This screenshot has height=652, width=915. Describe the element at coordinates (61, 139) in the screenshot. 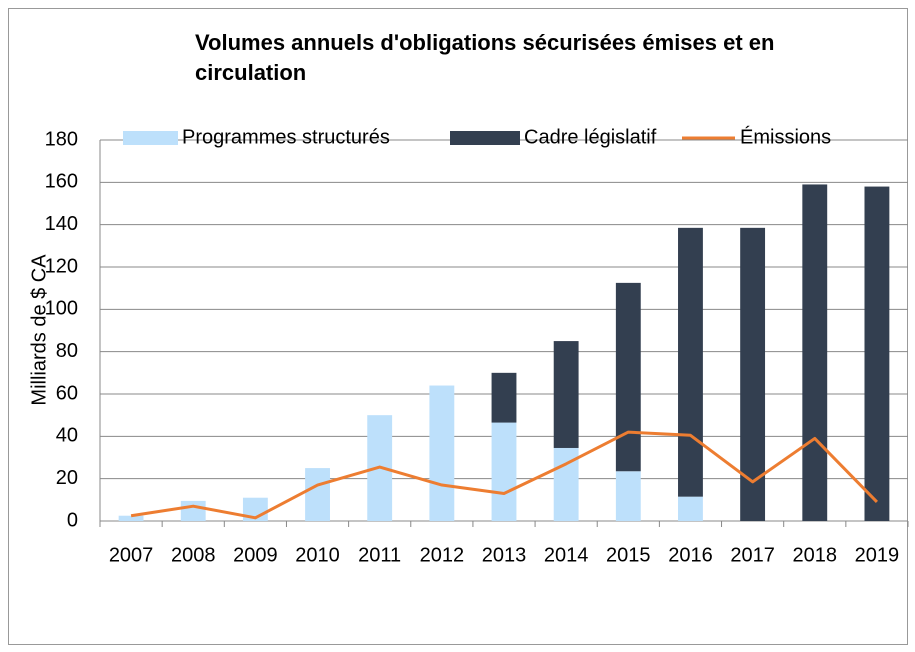

I see `y-tick-label: 180` at that location.